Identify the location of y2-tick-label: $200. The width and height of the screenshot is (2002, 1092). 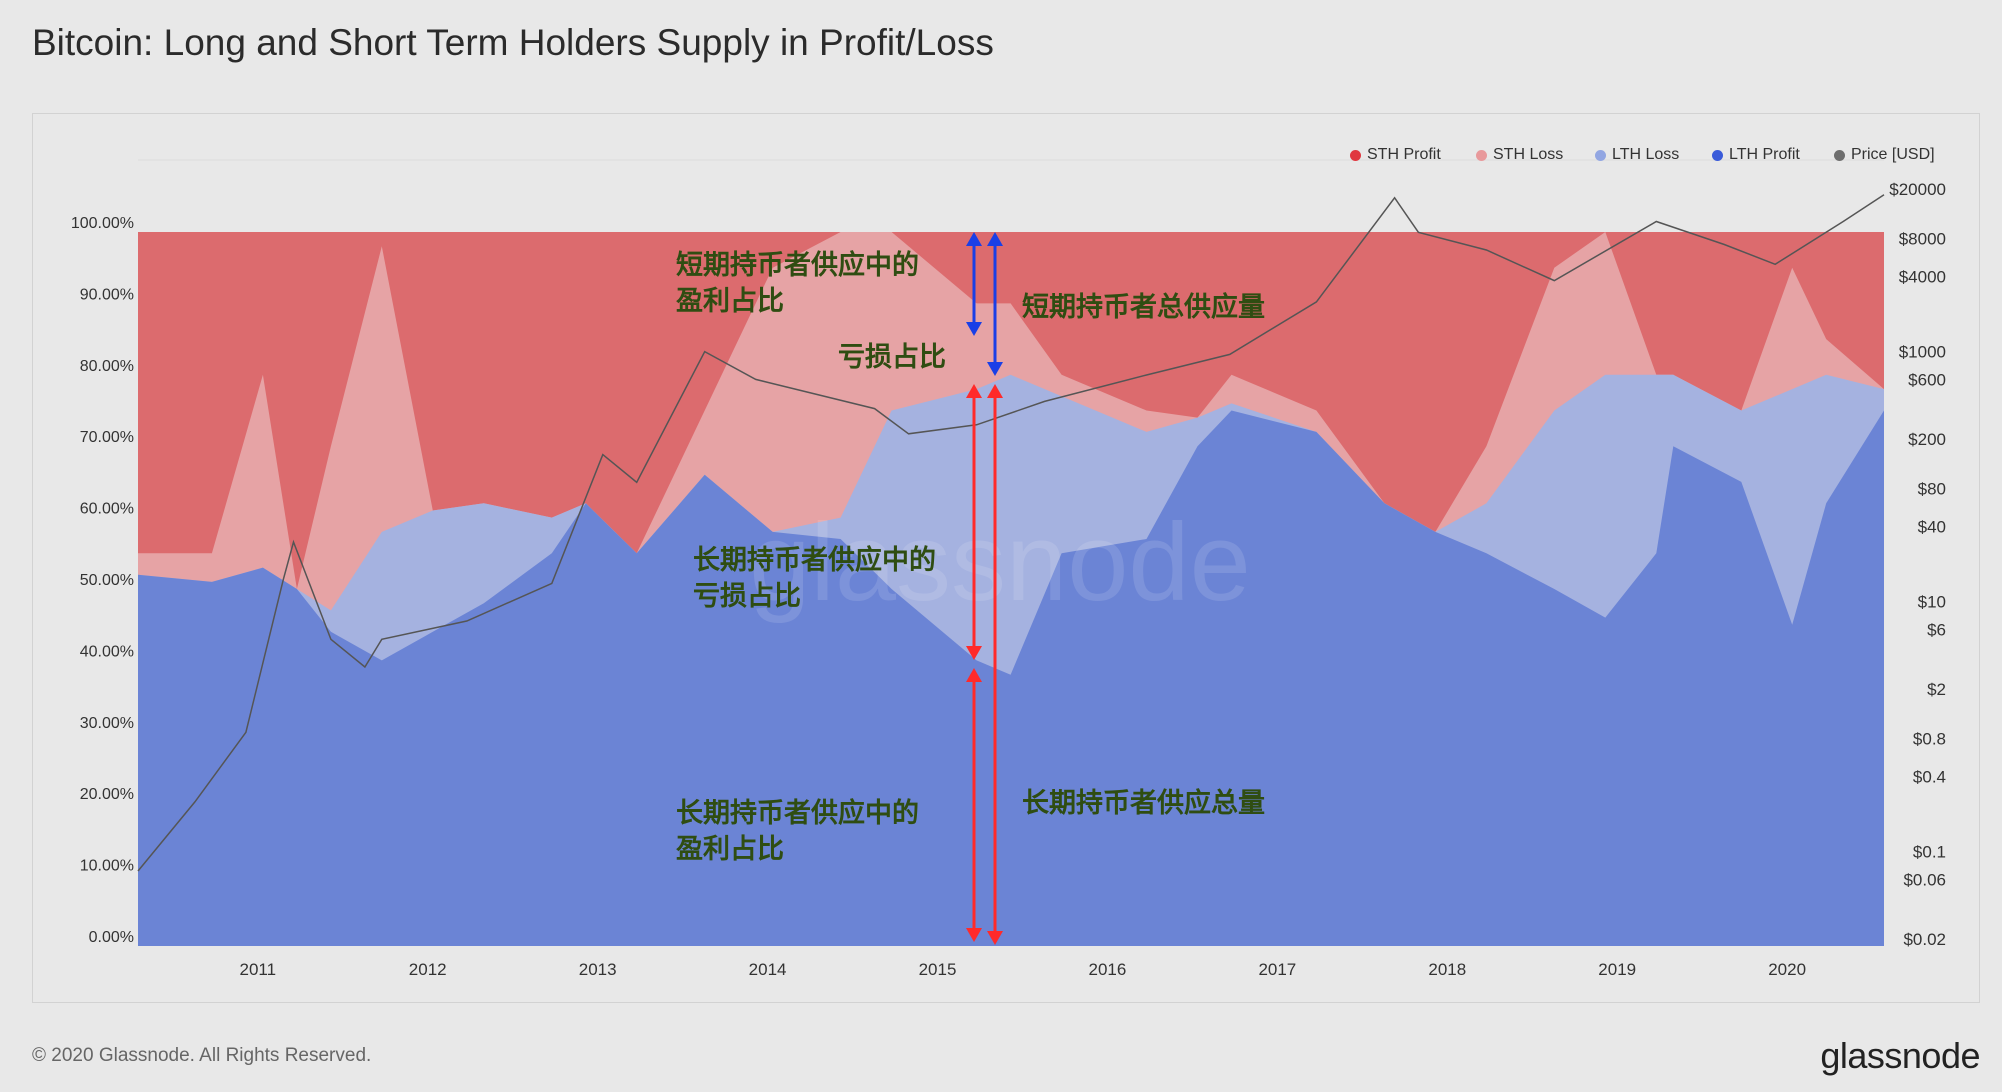
(1927, 439).